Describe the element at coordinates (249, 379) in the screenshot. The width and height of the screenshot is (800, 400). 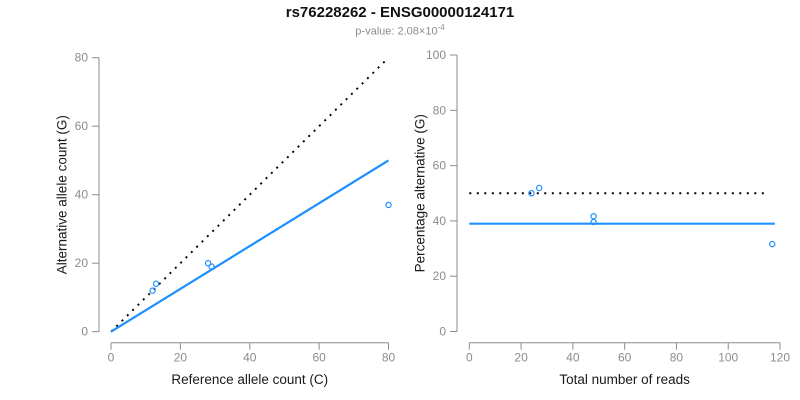
I see `x-axis-label: Reference allele count (C)` at that location.